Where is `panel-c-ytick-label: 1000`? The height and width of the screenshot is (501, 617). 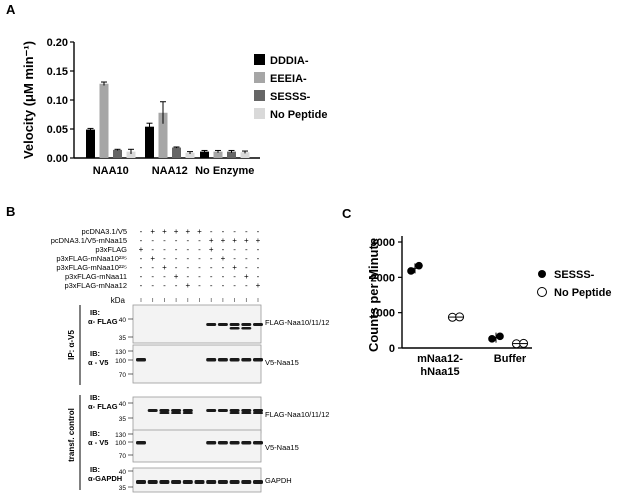 panel-c-ytick-label: 1000 is located at coordinates (383, 314).